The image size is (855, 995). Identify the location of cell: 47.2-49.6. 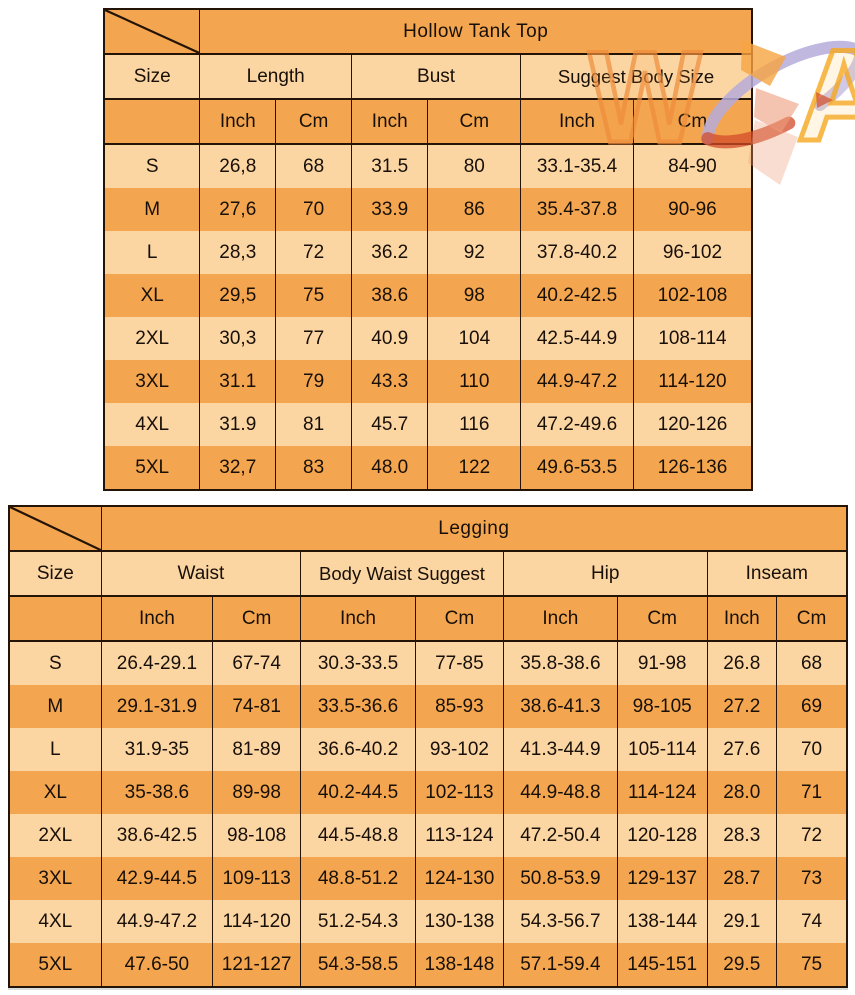
(577, 424).